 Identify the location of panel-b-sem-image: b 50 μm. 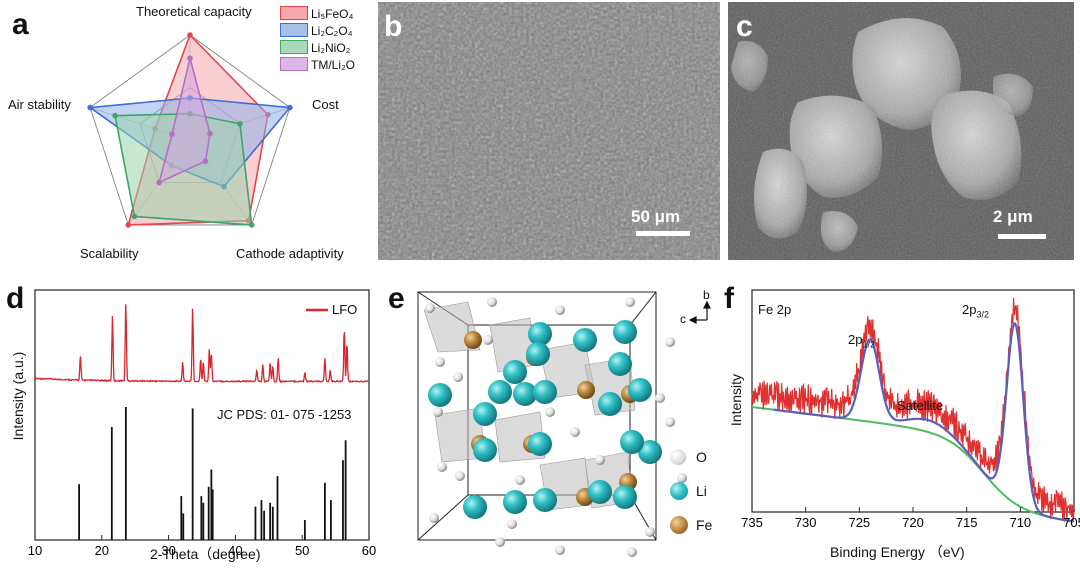
(549, 131).